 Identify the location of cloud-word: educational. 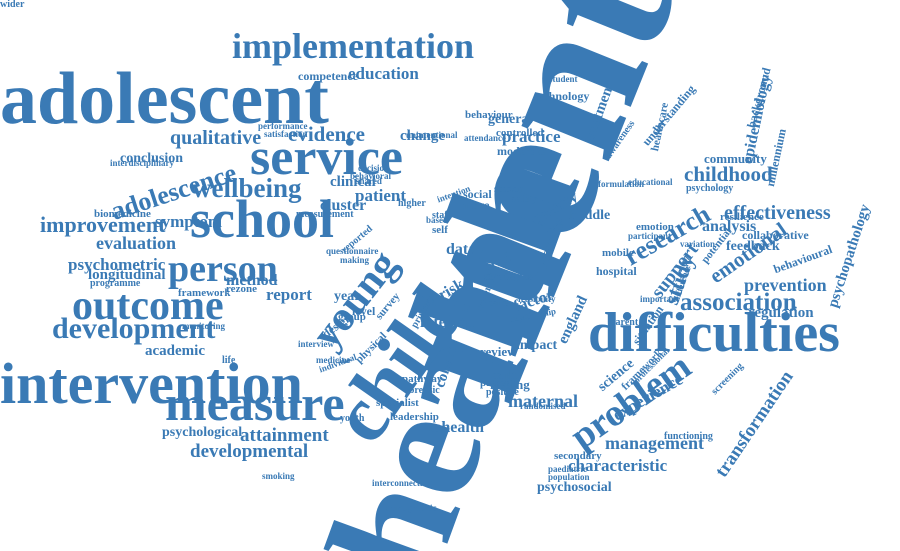
(650, 182).